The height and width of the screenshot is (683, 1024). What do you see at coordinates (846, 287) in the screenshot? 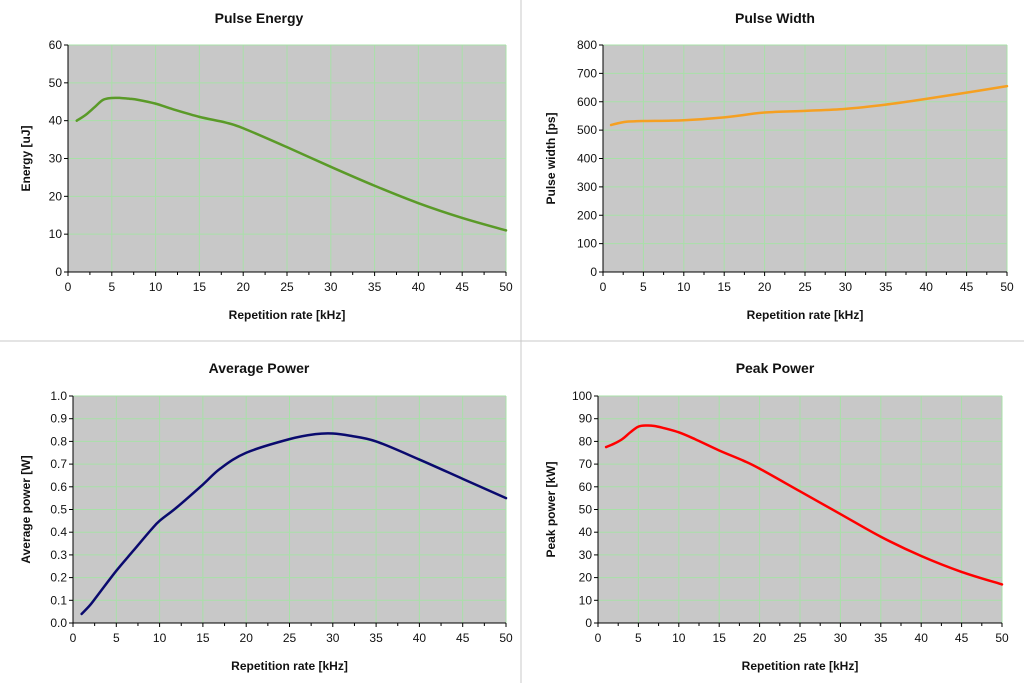
I see `pulse-width-x-tick-label: 30` at bounding box center [846, 287].